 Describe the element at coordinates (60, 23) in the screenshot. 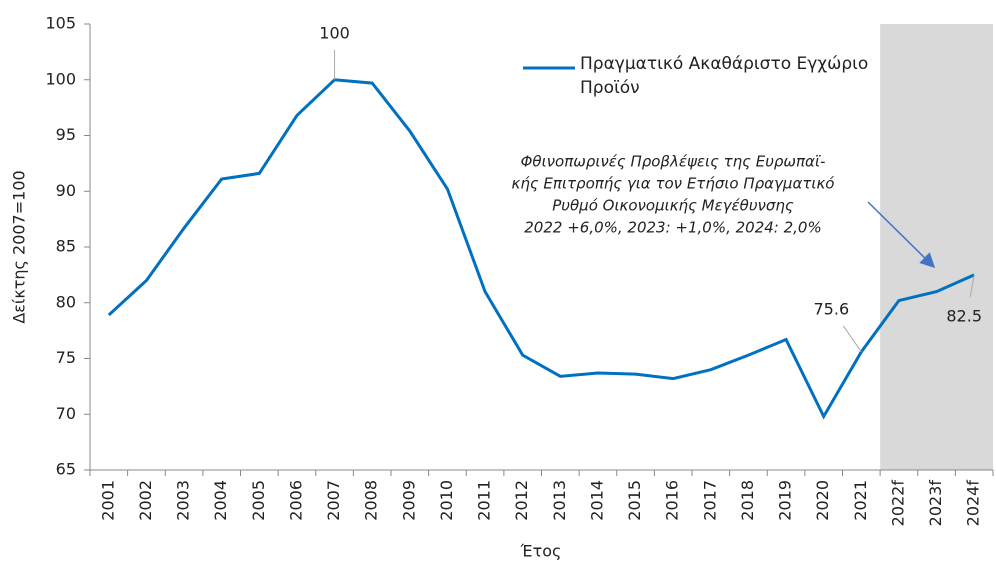

I see `y-tick-label: 105` at that location.